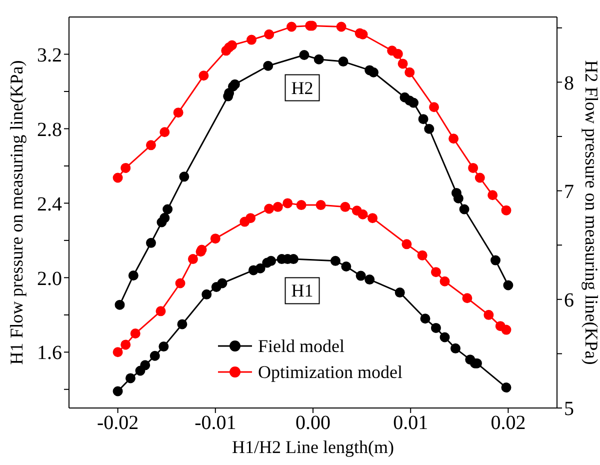  Describe the element at coordinates (591, 212) in the screenshot. I see `y2-axis-title: H2 Flow pressure on measuring line(KPa)` at that location.